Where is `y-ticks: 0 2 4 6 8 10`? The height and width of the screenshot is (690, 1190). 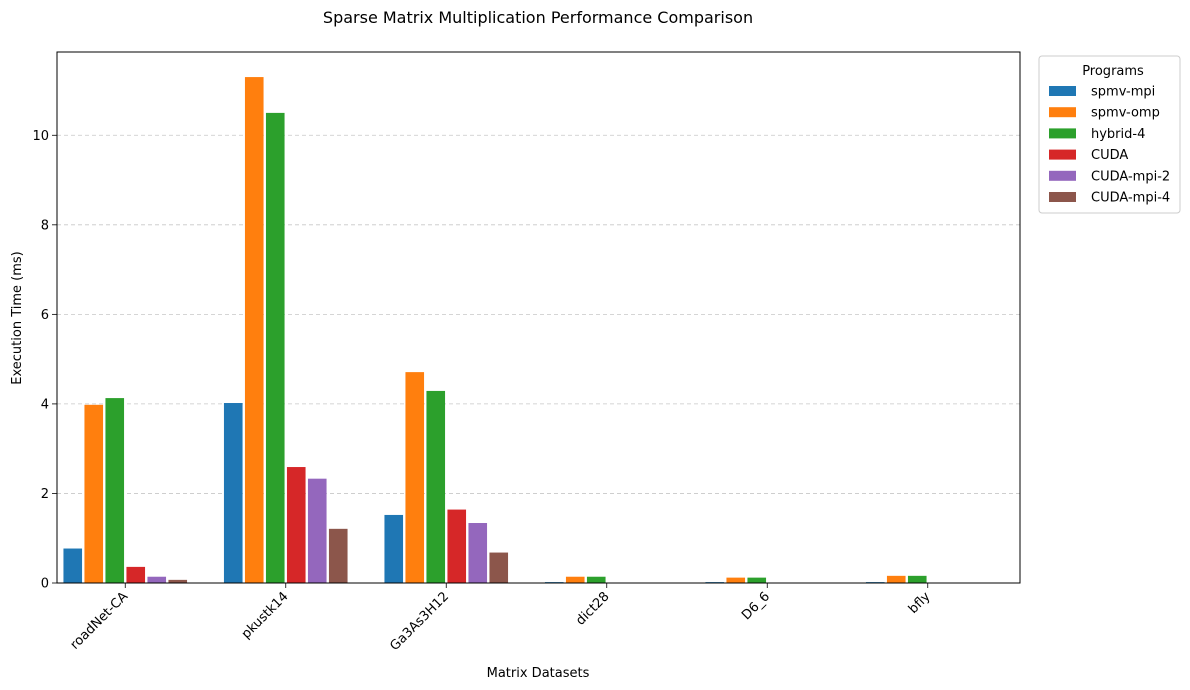 y-ticks: 0 2 4 6 8 10 is located at coordinates (44, 360).